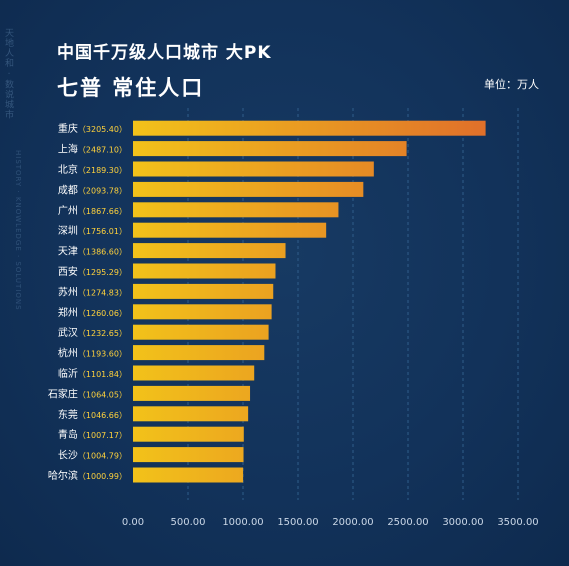 Image resolution: width=569 pixels, height=566 pixels. I want to click on unit-label: 单位：万人, so click(511, 84).